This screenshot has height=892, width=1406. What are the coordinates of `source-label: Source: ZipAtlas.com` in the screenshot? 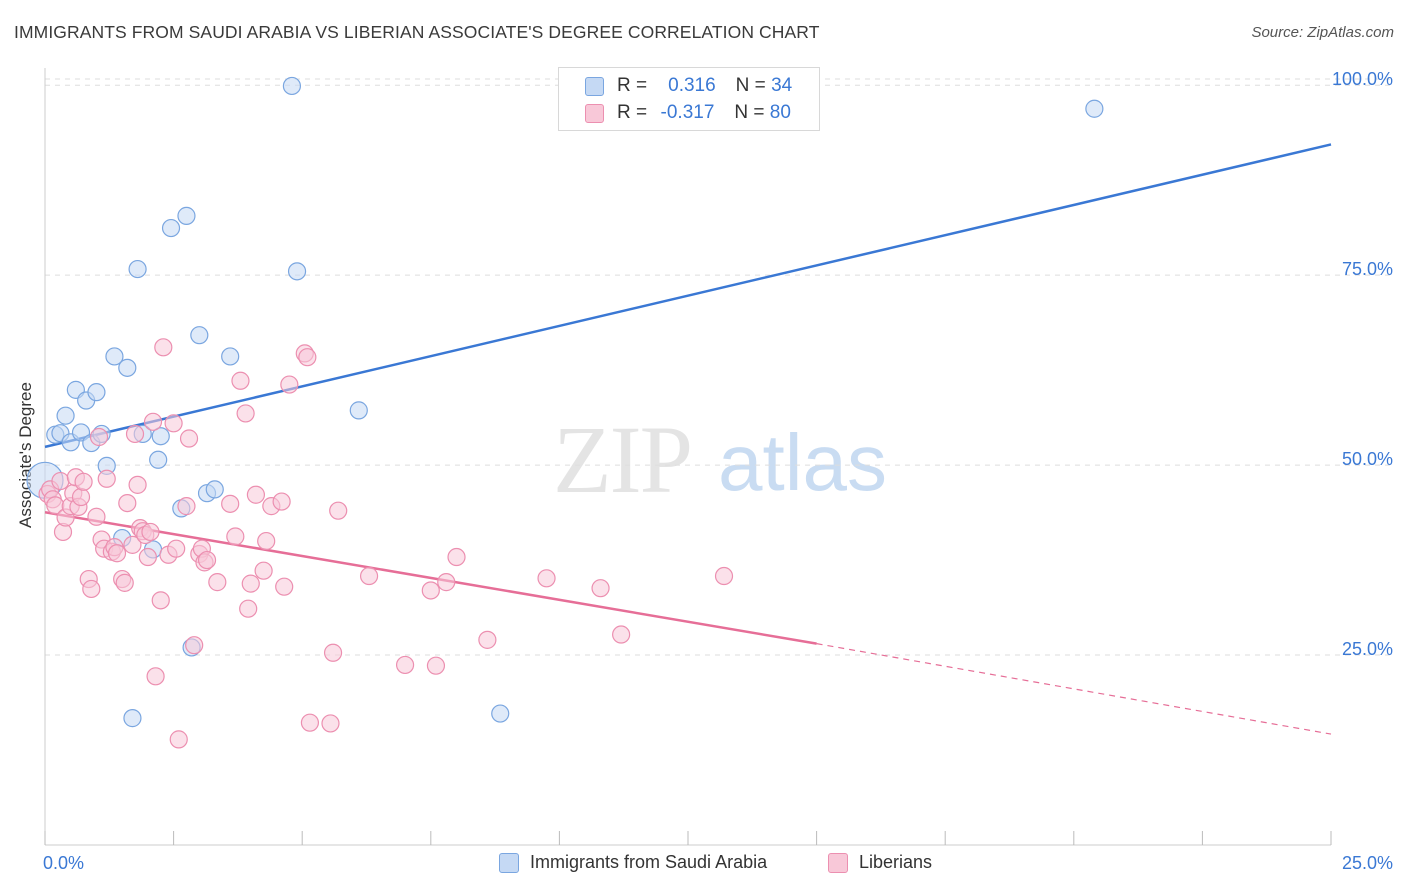 It's located at (1322, 32).